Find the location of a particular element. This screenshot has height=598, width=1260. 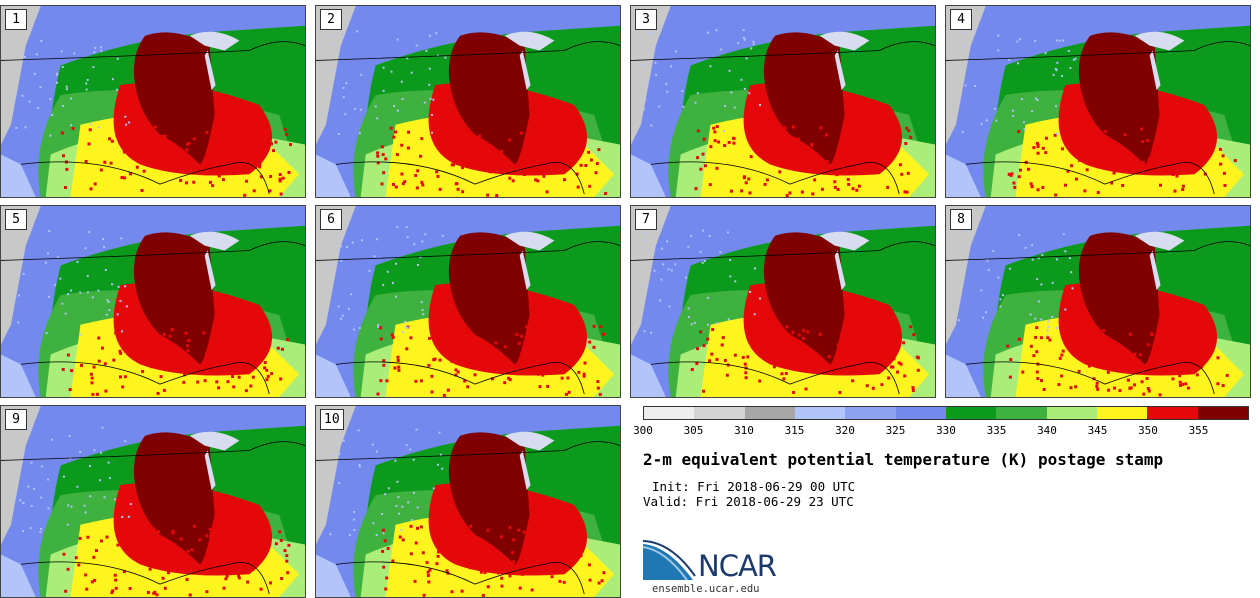

color-scale-tick-label: 310 is located at coordinates (744, 430).